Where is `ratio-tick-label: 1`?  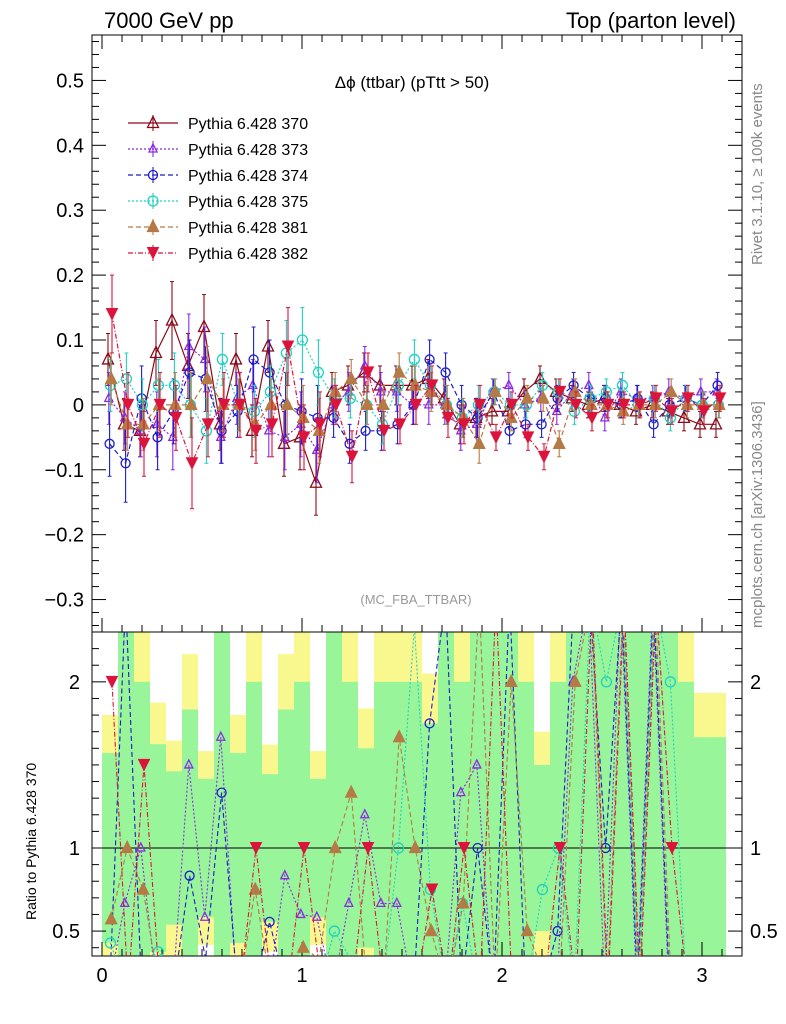
ratio-tick-label: 1 is located at coordinates (74, 849).